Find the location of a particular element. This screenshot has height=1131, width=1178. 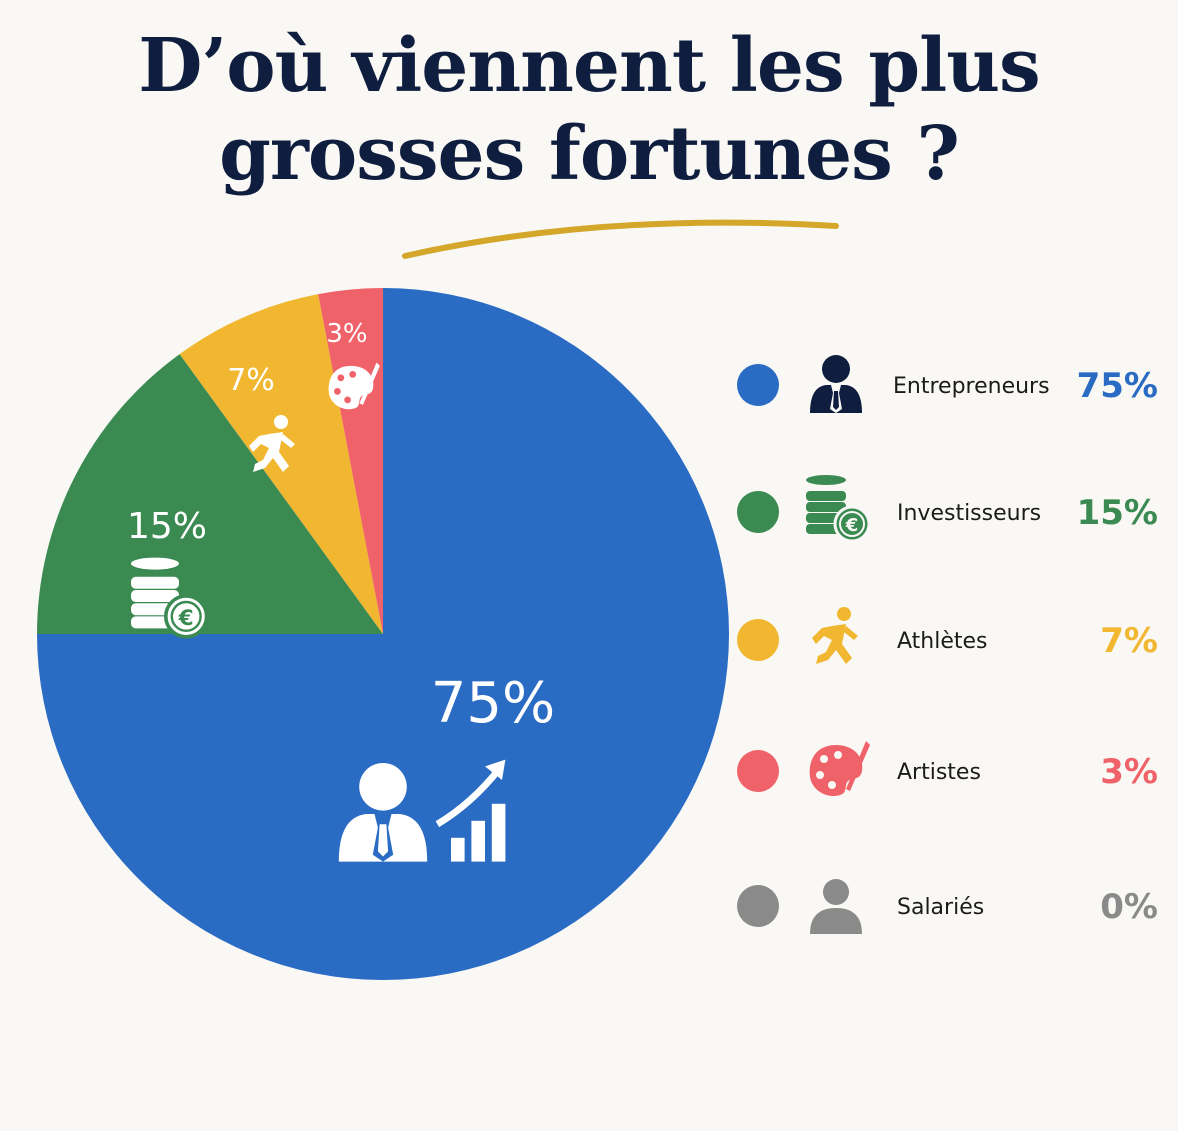

legend-value: 15% is located at coordinates (1117, 513).